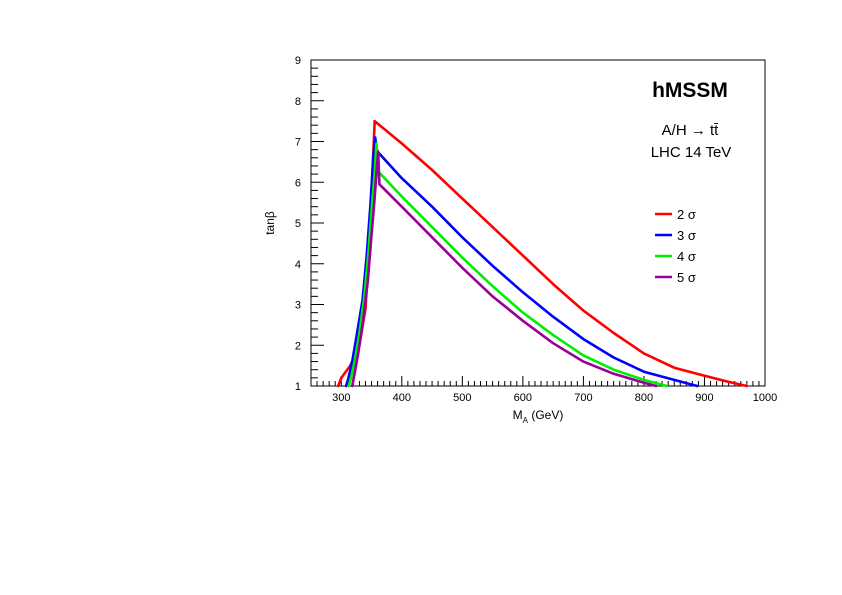 The width and height of the screenshot is (842, 595). What do you see at coordinates (298, 387) in the screenshot?
I see `y-tick-label: 1` at bounding box center [298, 387].